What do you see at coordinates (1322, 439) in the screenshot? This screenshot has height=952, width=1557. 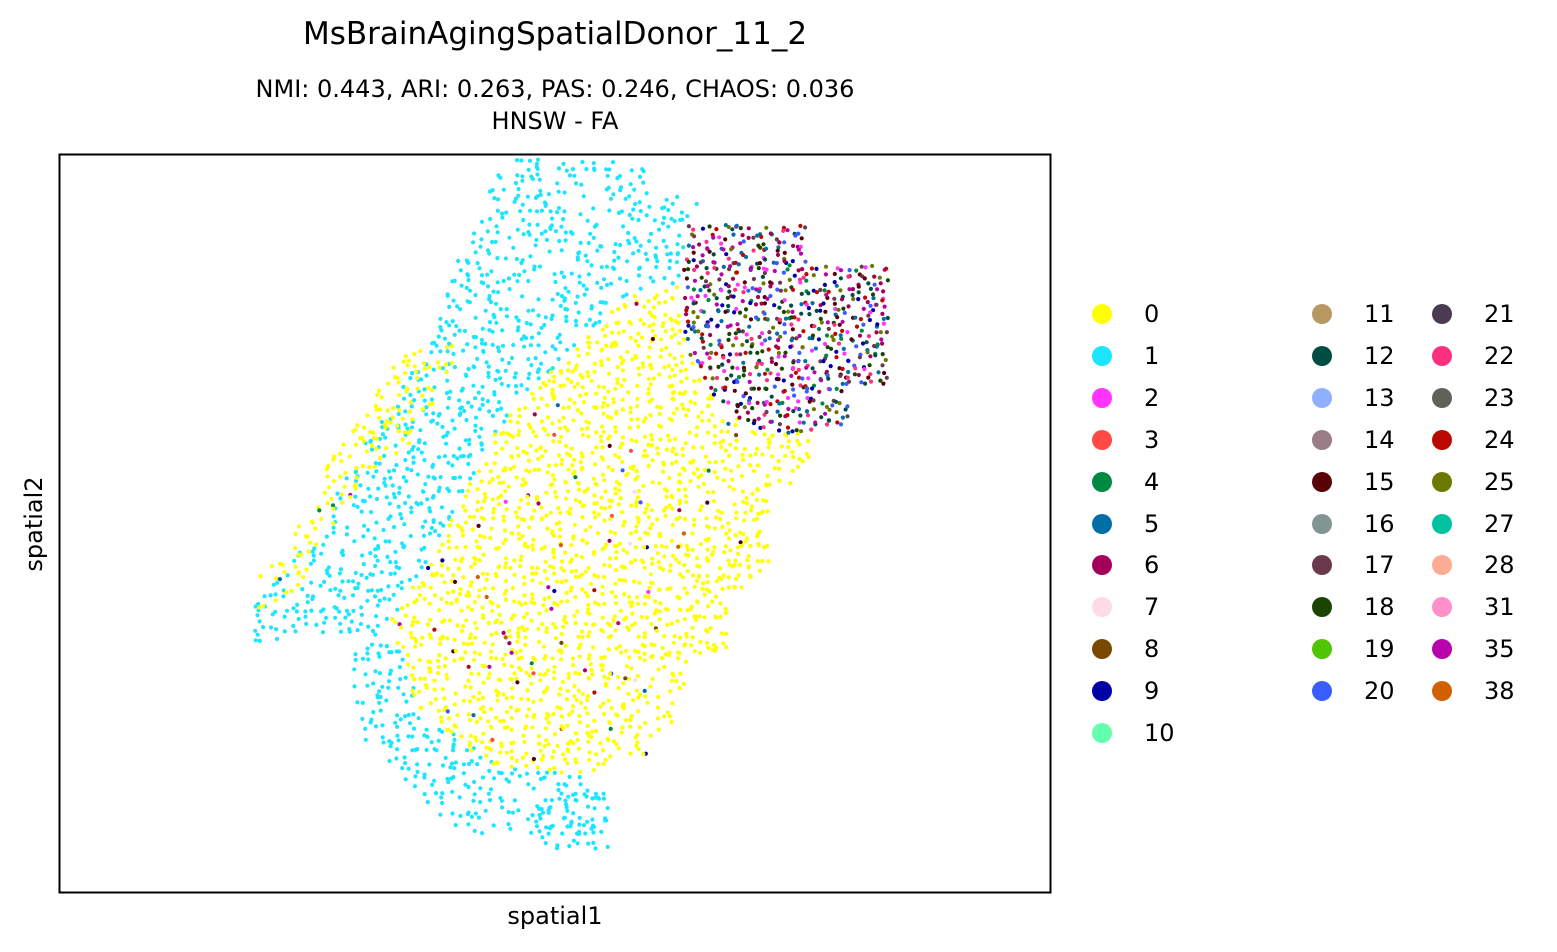 I see `legend-marker` at bounding box center [1322, 439].